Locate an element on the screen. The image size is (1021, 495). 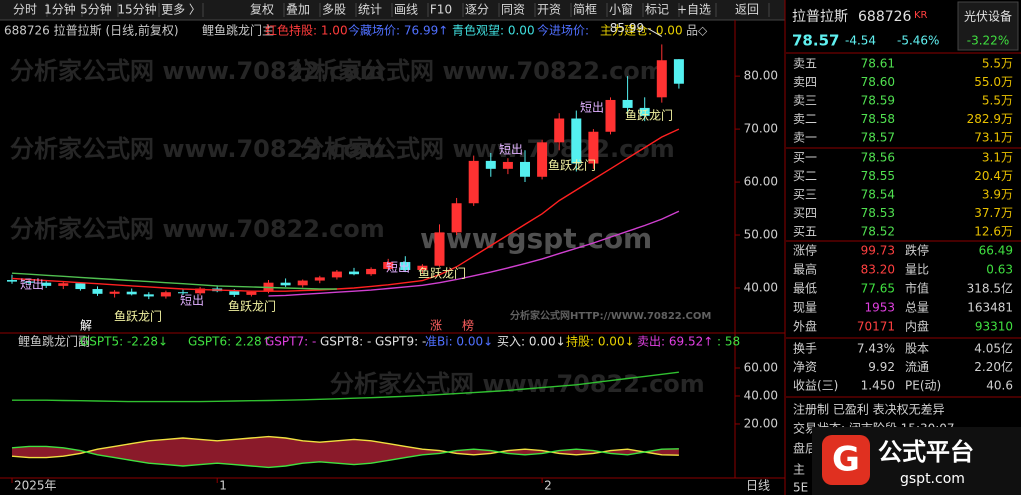
toolbar-button: 画线 is located at coordinates (406, 10).